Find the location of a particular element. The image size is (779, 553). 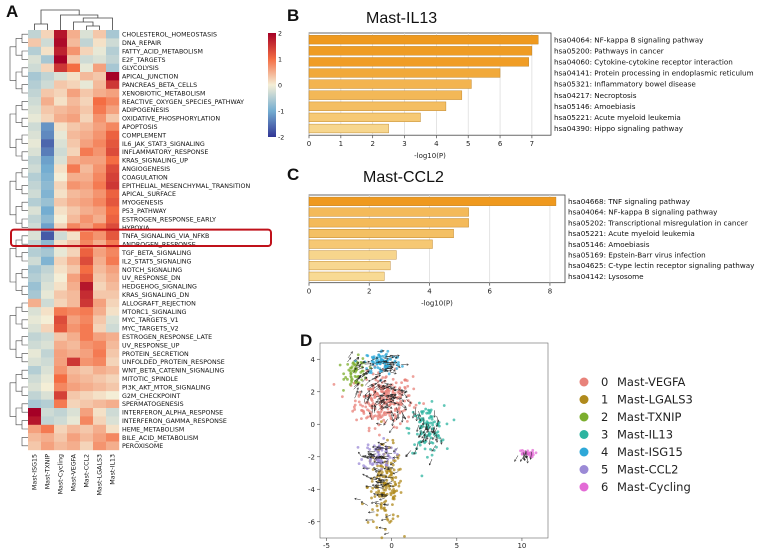

bar-category-label: hsa05321: Inflammatory bowel disease is located at coordinates (625, 84).